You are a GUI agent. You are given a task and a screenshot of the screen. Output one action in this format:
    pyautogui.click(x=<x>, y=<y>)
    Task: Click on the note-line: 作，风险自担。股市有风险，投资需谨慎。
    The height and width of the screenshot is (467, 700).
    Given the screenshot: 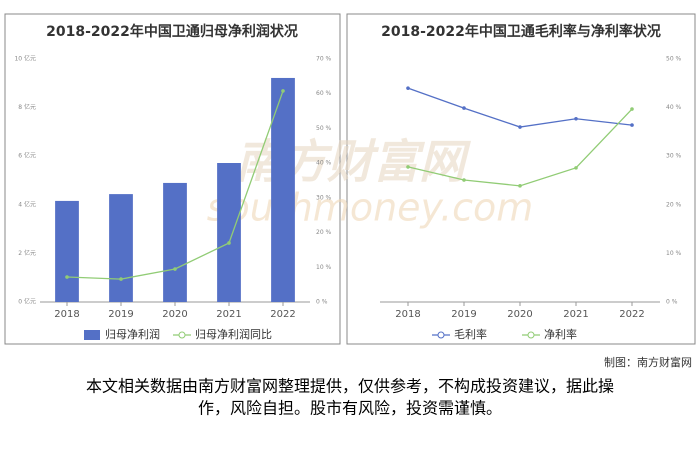 What is the action you would take?
    pyautogui.click(x=350, y=408)
    